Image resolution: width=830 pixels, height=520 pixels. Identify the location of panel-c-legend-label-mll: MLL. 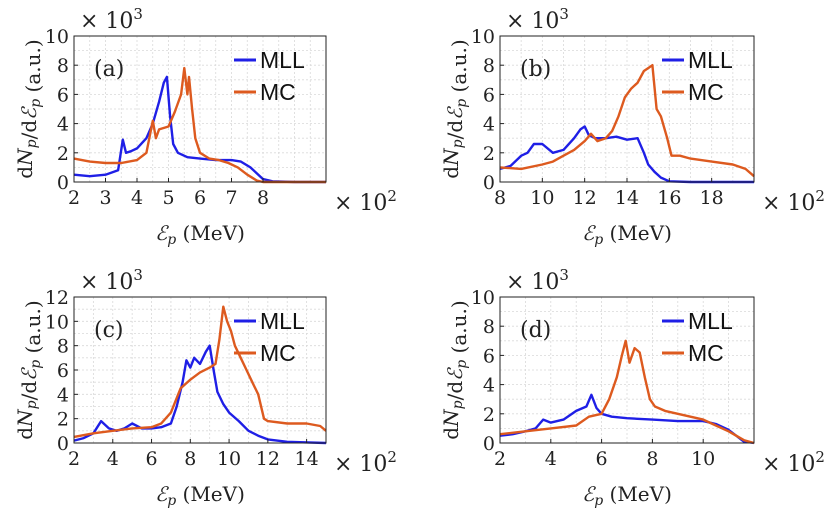
(282, 321).